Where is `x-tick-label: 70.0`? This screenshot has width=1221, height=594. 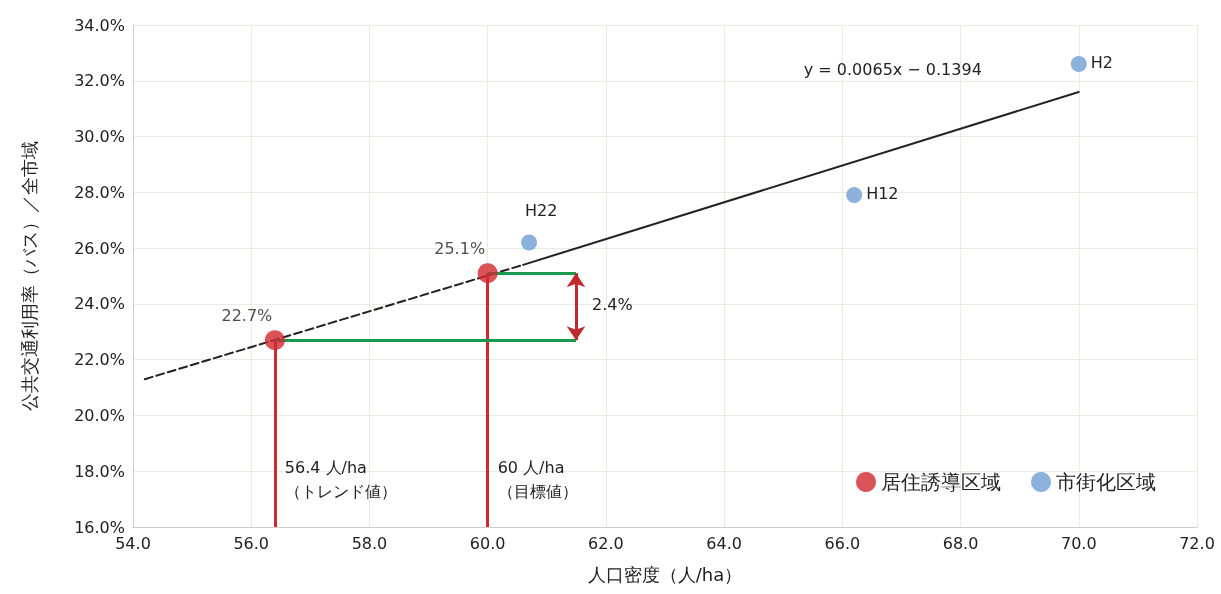
x-tick-label: 70.0 is located at coordinates (1078, 543).